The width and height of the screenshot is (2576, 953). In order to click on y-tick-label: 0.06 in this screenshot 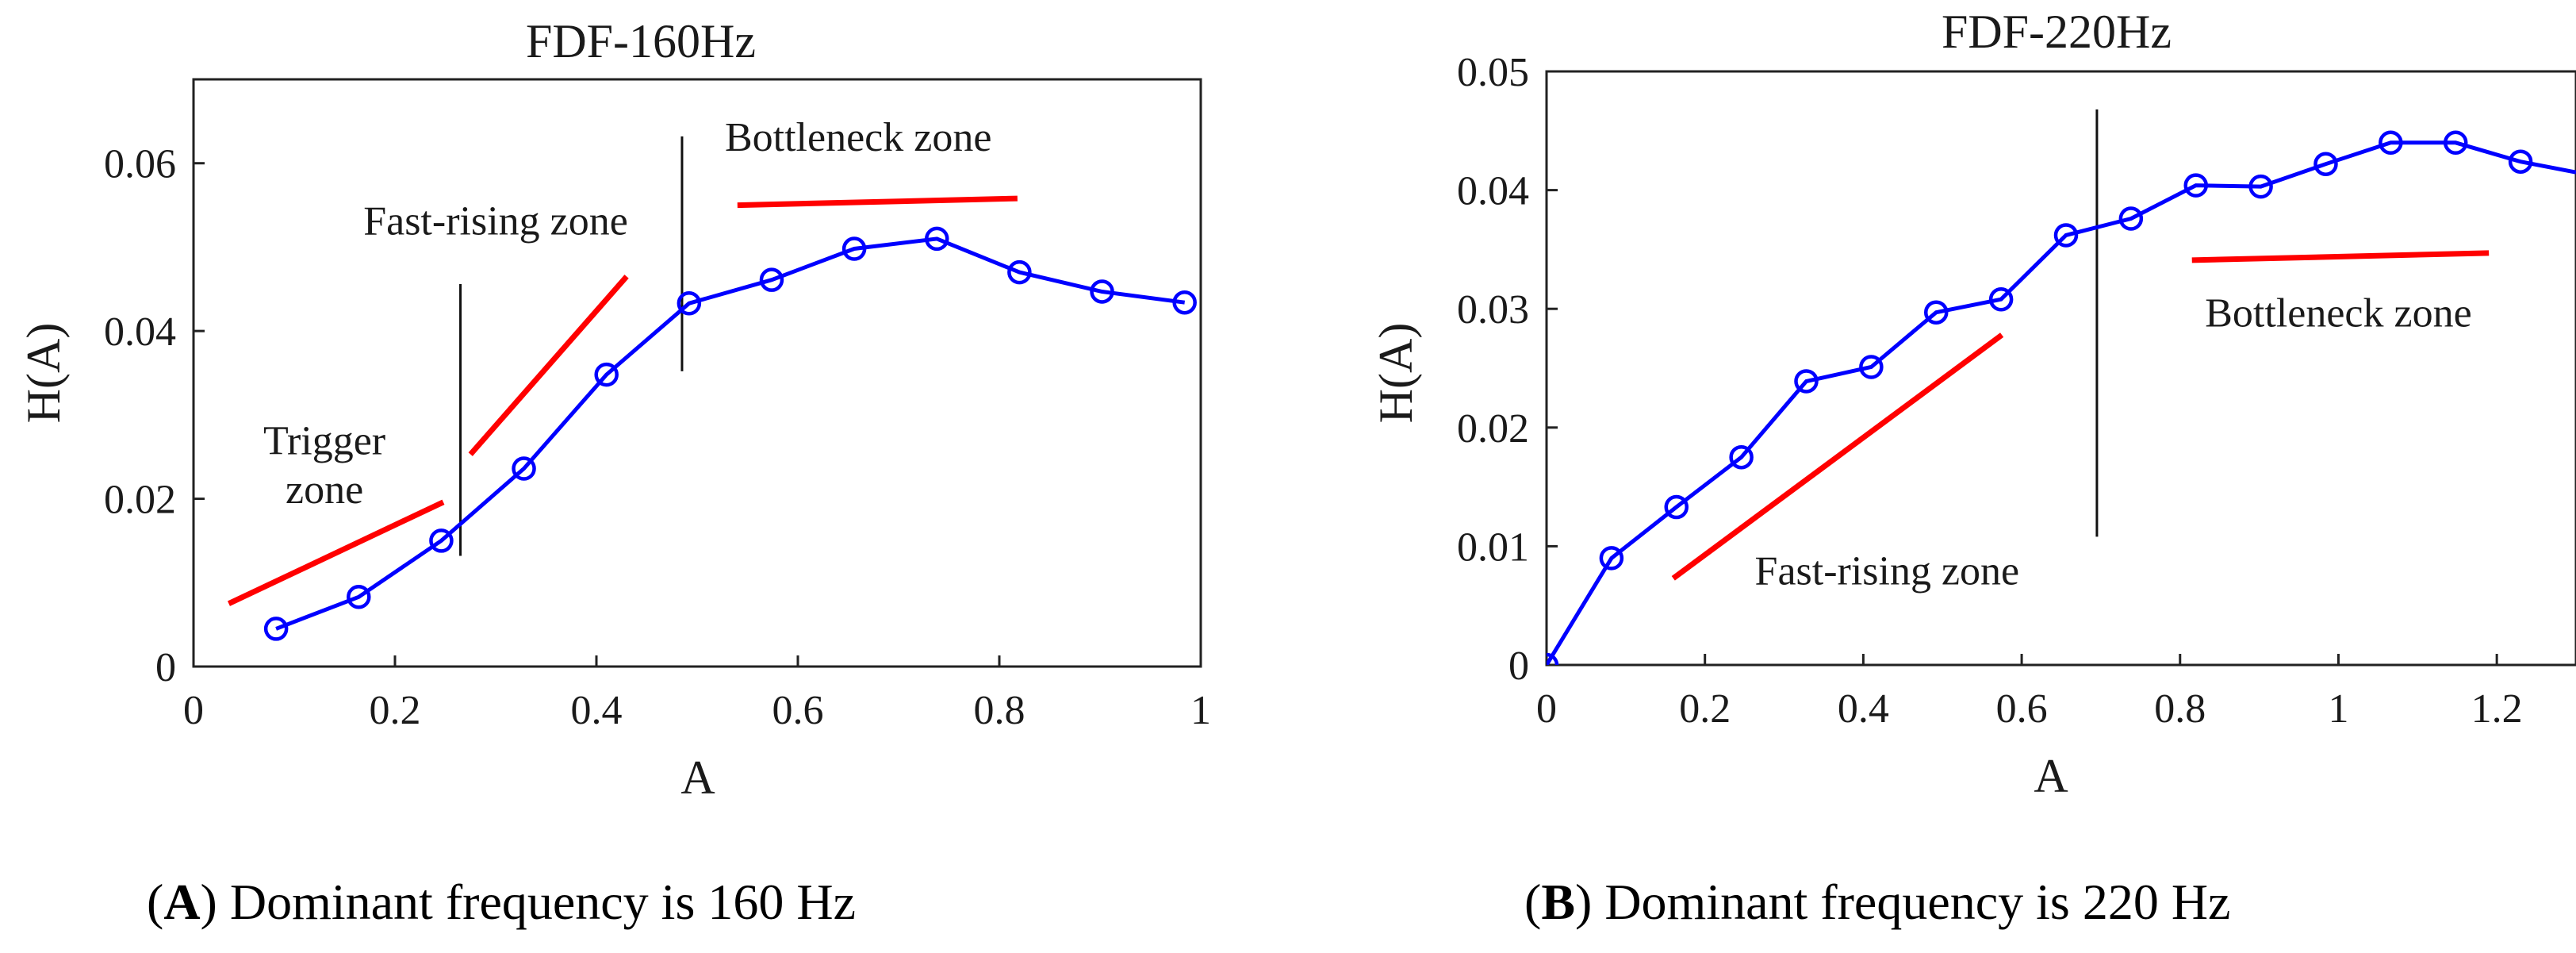, I will do `click(140, 164)`.